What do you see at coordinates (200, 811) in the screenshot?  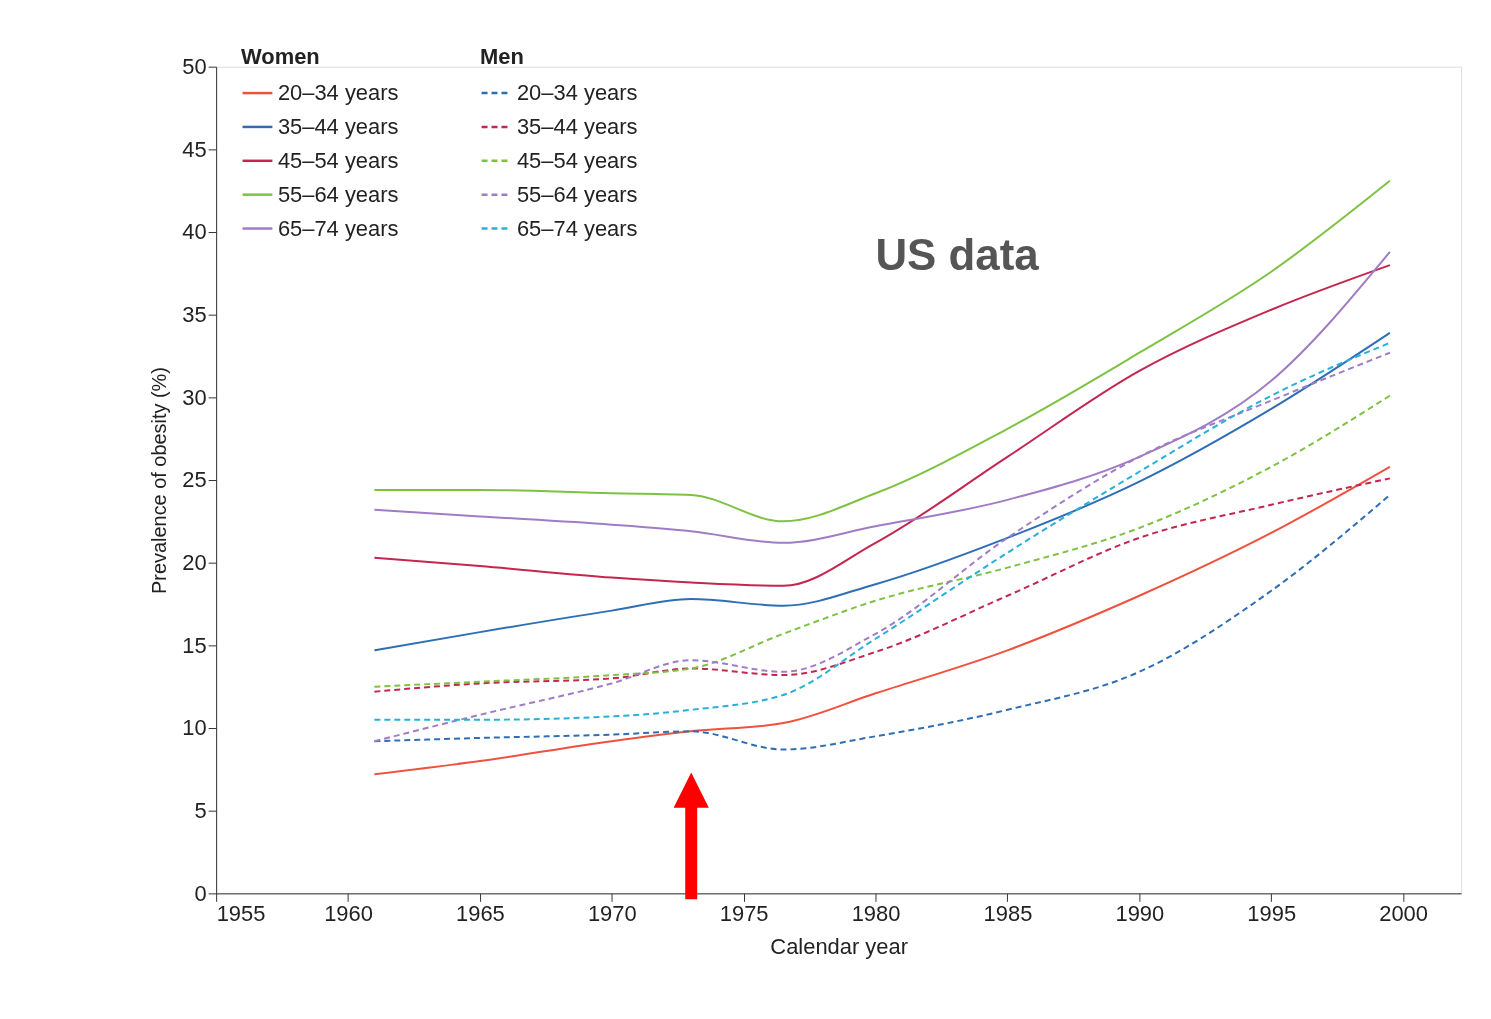 I see `y-tick-label: 5` at bounding box center [200, 811].